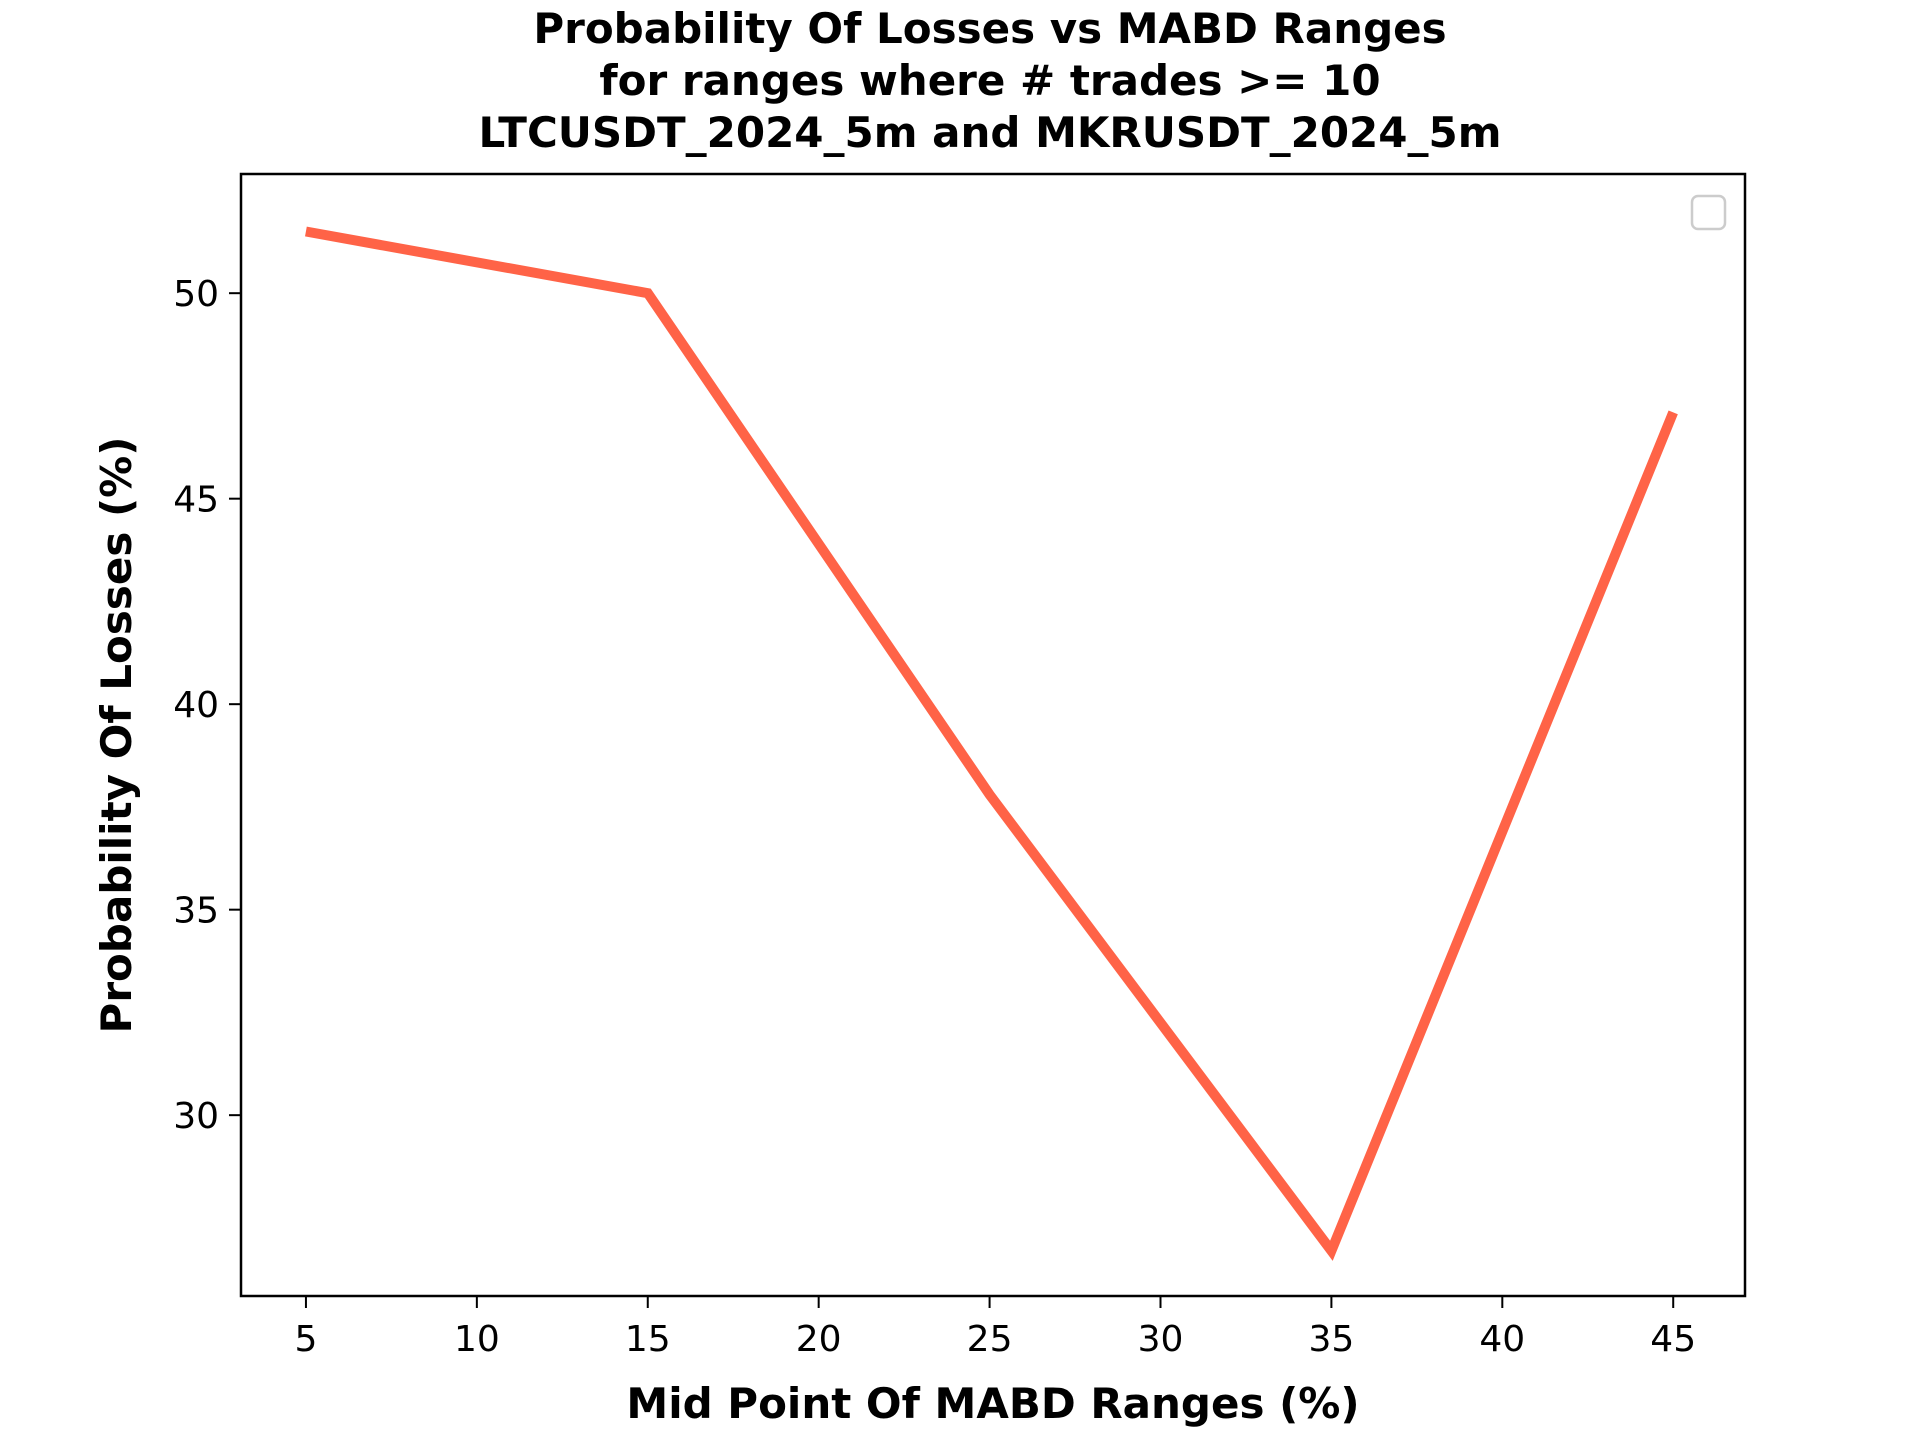 The height and width of the screenshot is (1440, 1920). Describe the element at coordinates (1161, 1339) in the screenshot. I see `x-tick-label: 30` at that location.